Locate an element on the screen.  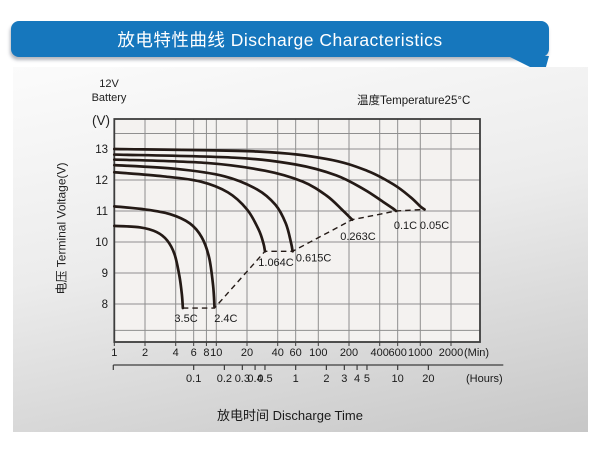
curve-label-3.5C: 3.5C is located at coordinates (185, 319).